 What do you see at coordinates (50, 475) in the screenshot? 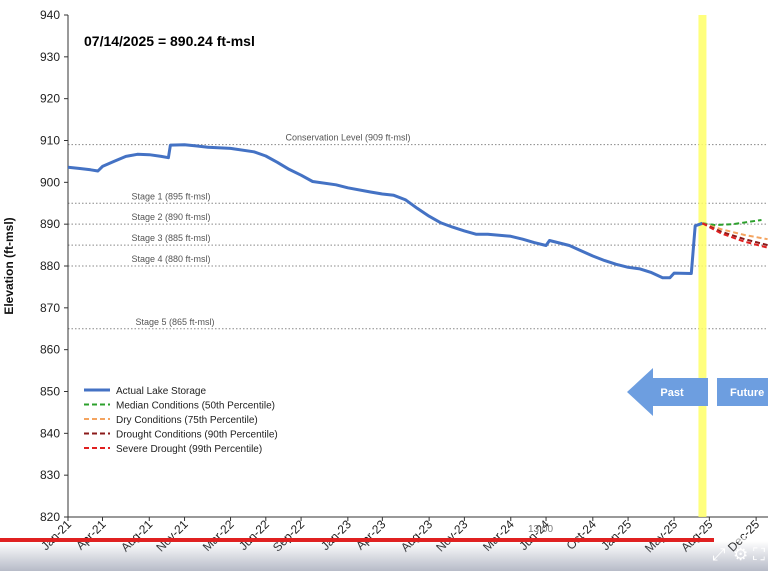
I see `y-tick-label: 830` at bounding box center [50, 475].